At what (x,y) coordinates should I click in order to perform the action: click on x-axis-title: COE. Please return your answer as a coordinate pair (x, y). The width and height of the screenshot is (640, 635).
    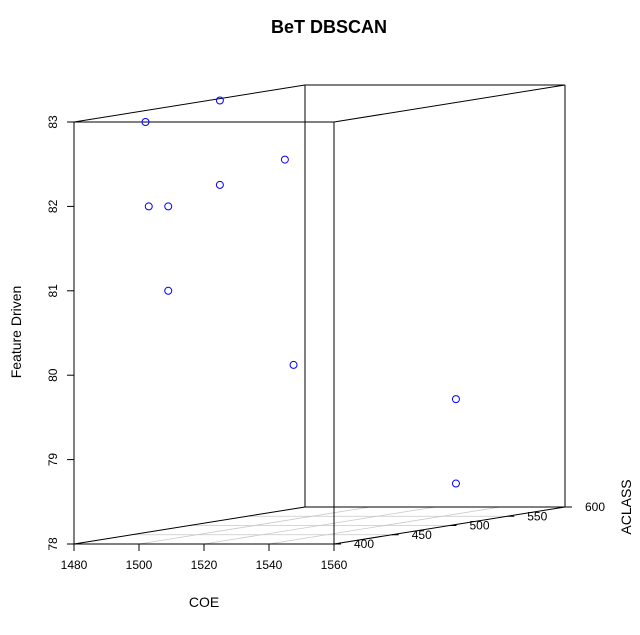
    Looking at the image, I should click on (204, 602).